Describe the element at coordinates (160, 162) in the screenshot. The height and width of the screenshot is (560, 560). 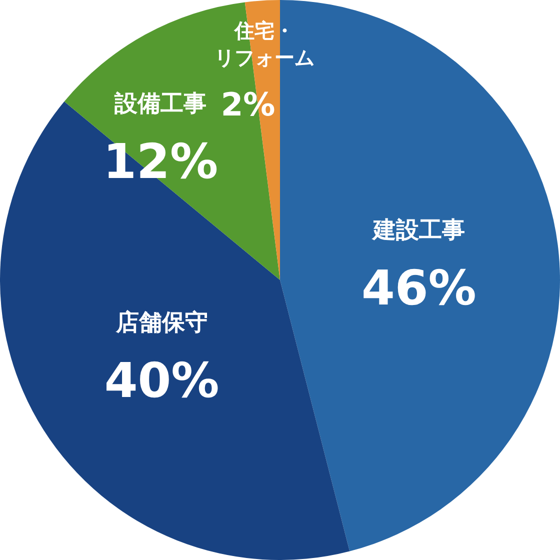
I see `data-label: 12%` at that location.